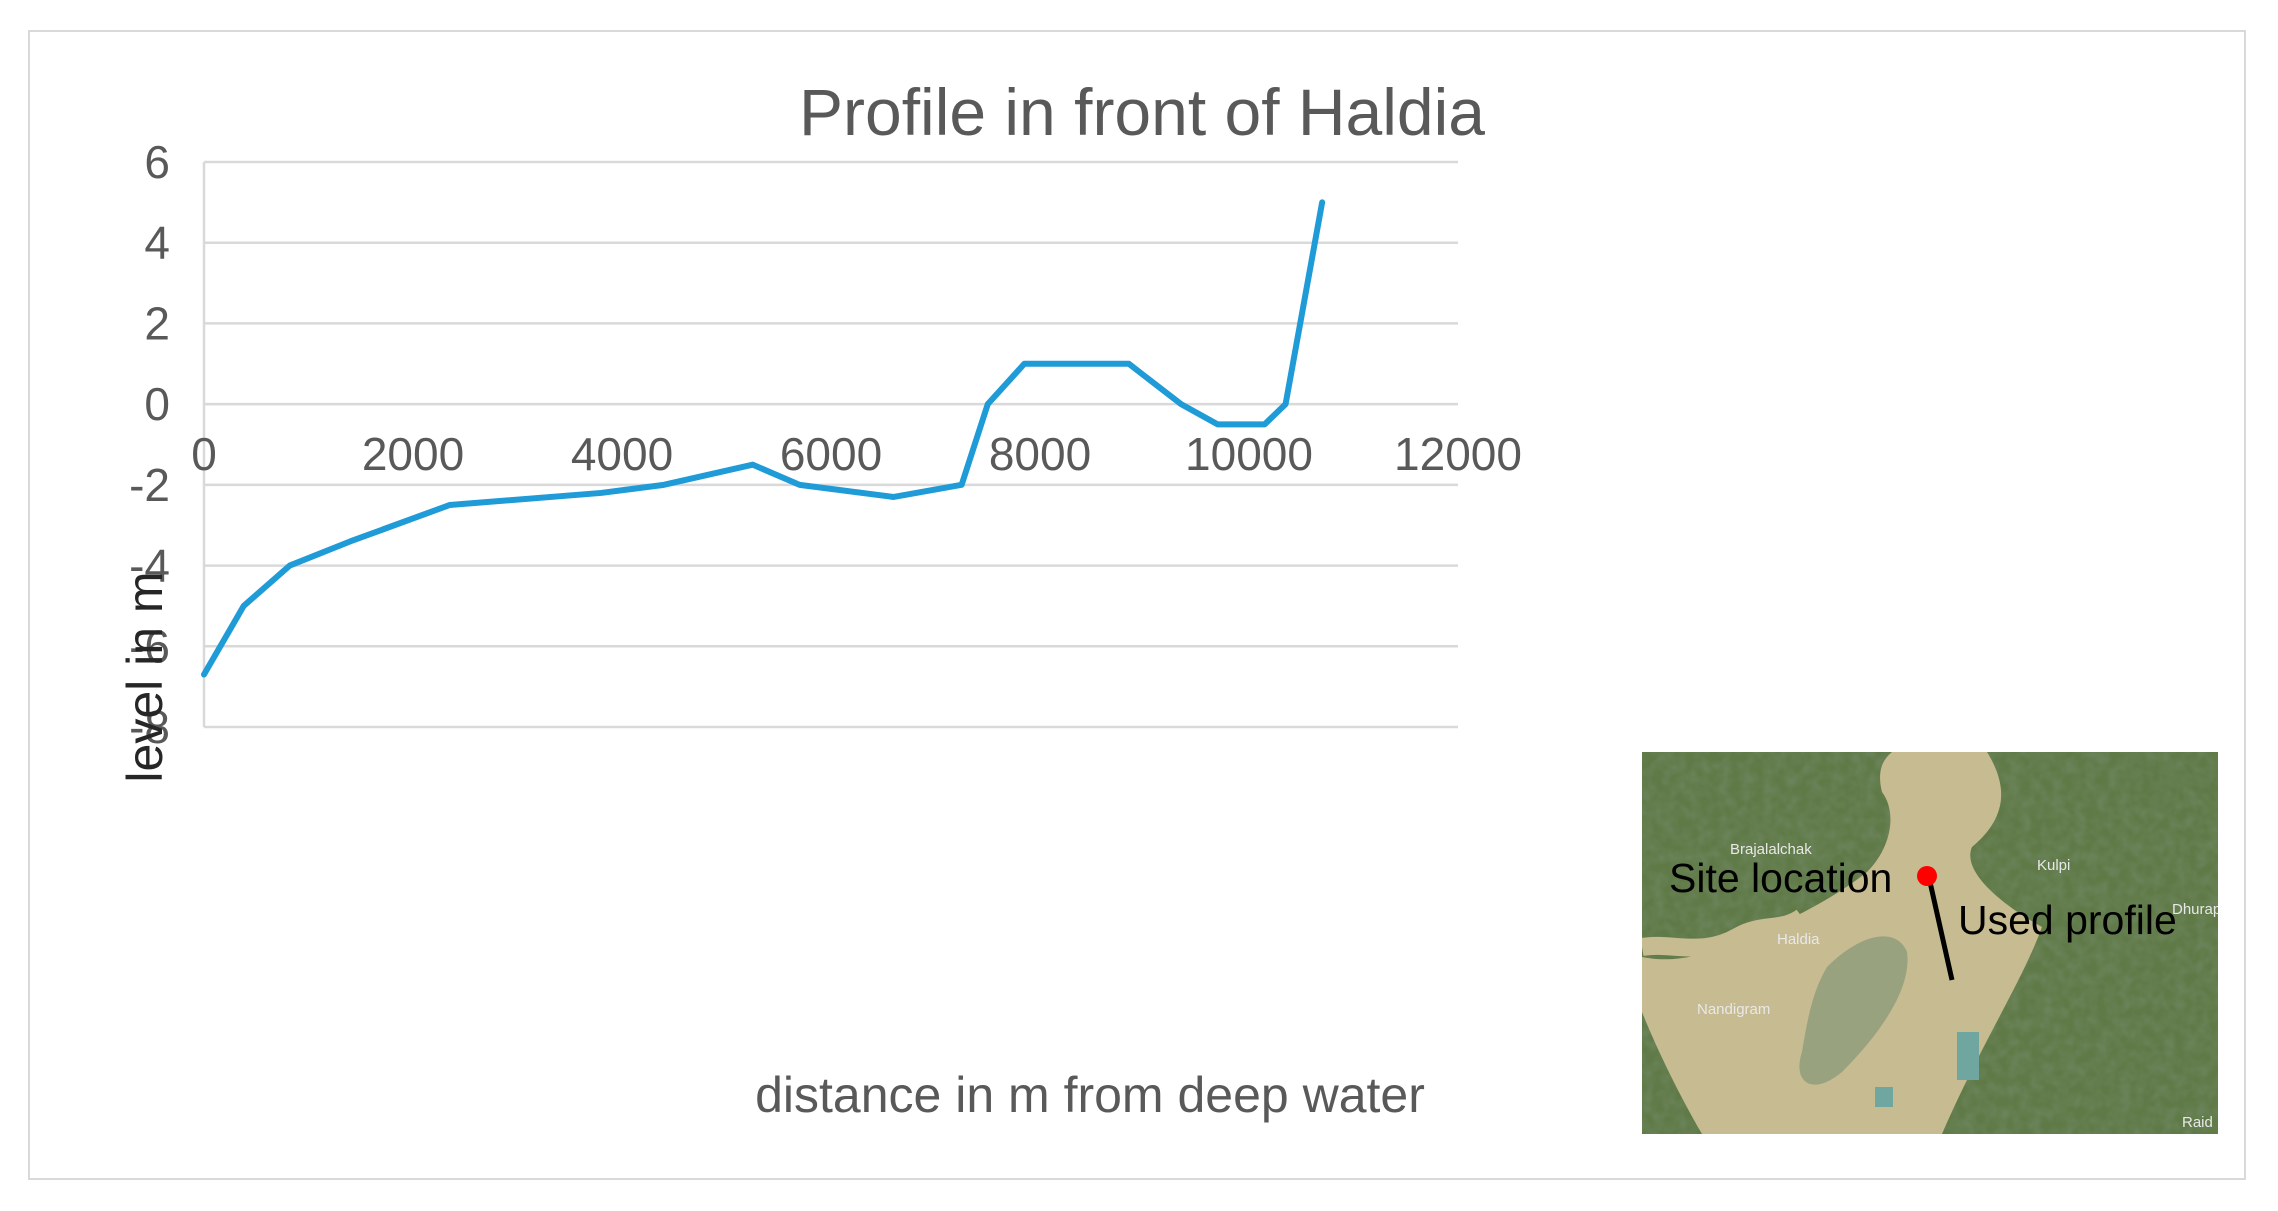 This screenshot has width=2278, height=1211. I want to click on x-tick-labels: 0 2000 4000 6000 8000 10000 12000, so click(856, 454).